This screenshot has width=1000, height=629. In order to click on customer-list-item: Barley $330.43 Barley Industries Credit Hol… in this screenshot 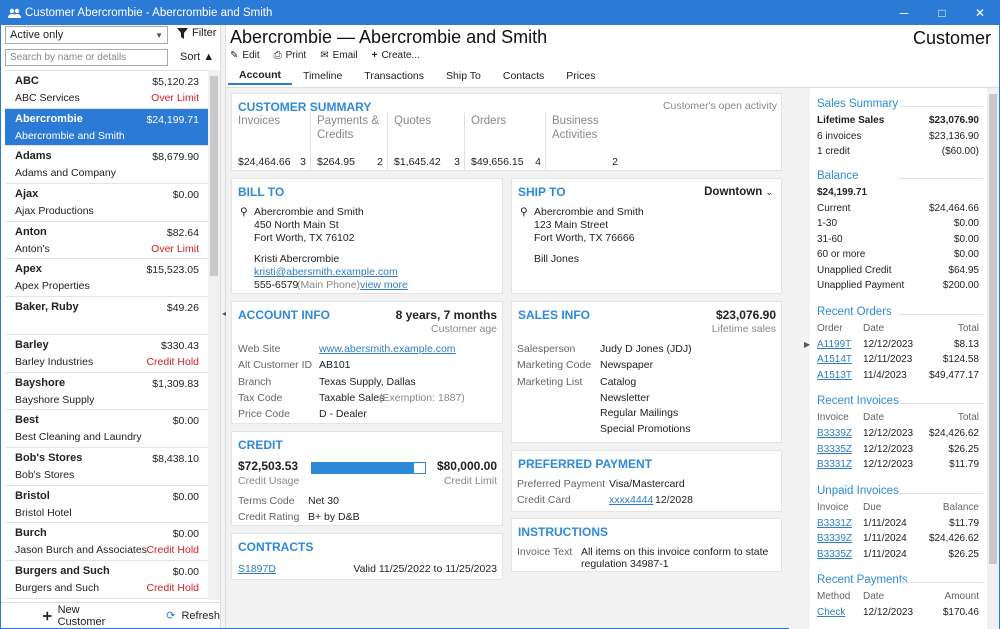, I will do `click(107, 354)`.